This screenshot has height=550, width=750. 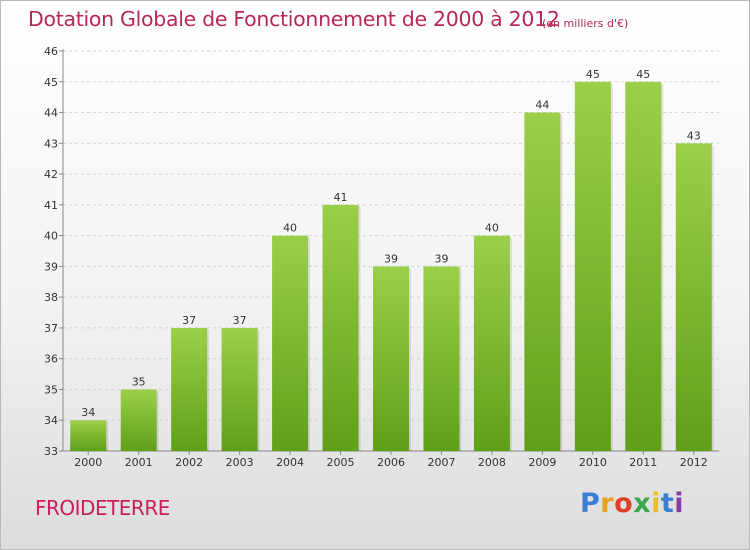 What do you see at coordinates (441, 462) in the screenshot?
I see `x-tick-label: 2007` at bounding box center [441, 462].